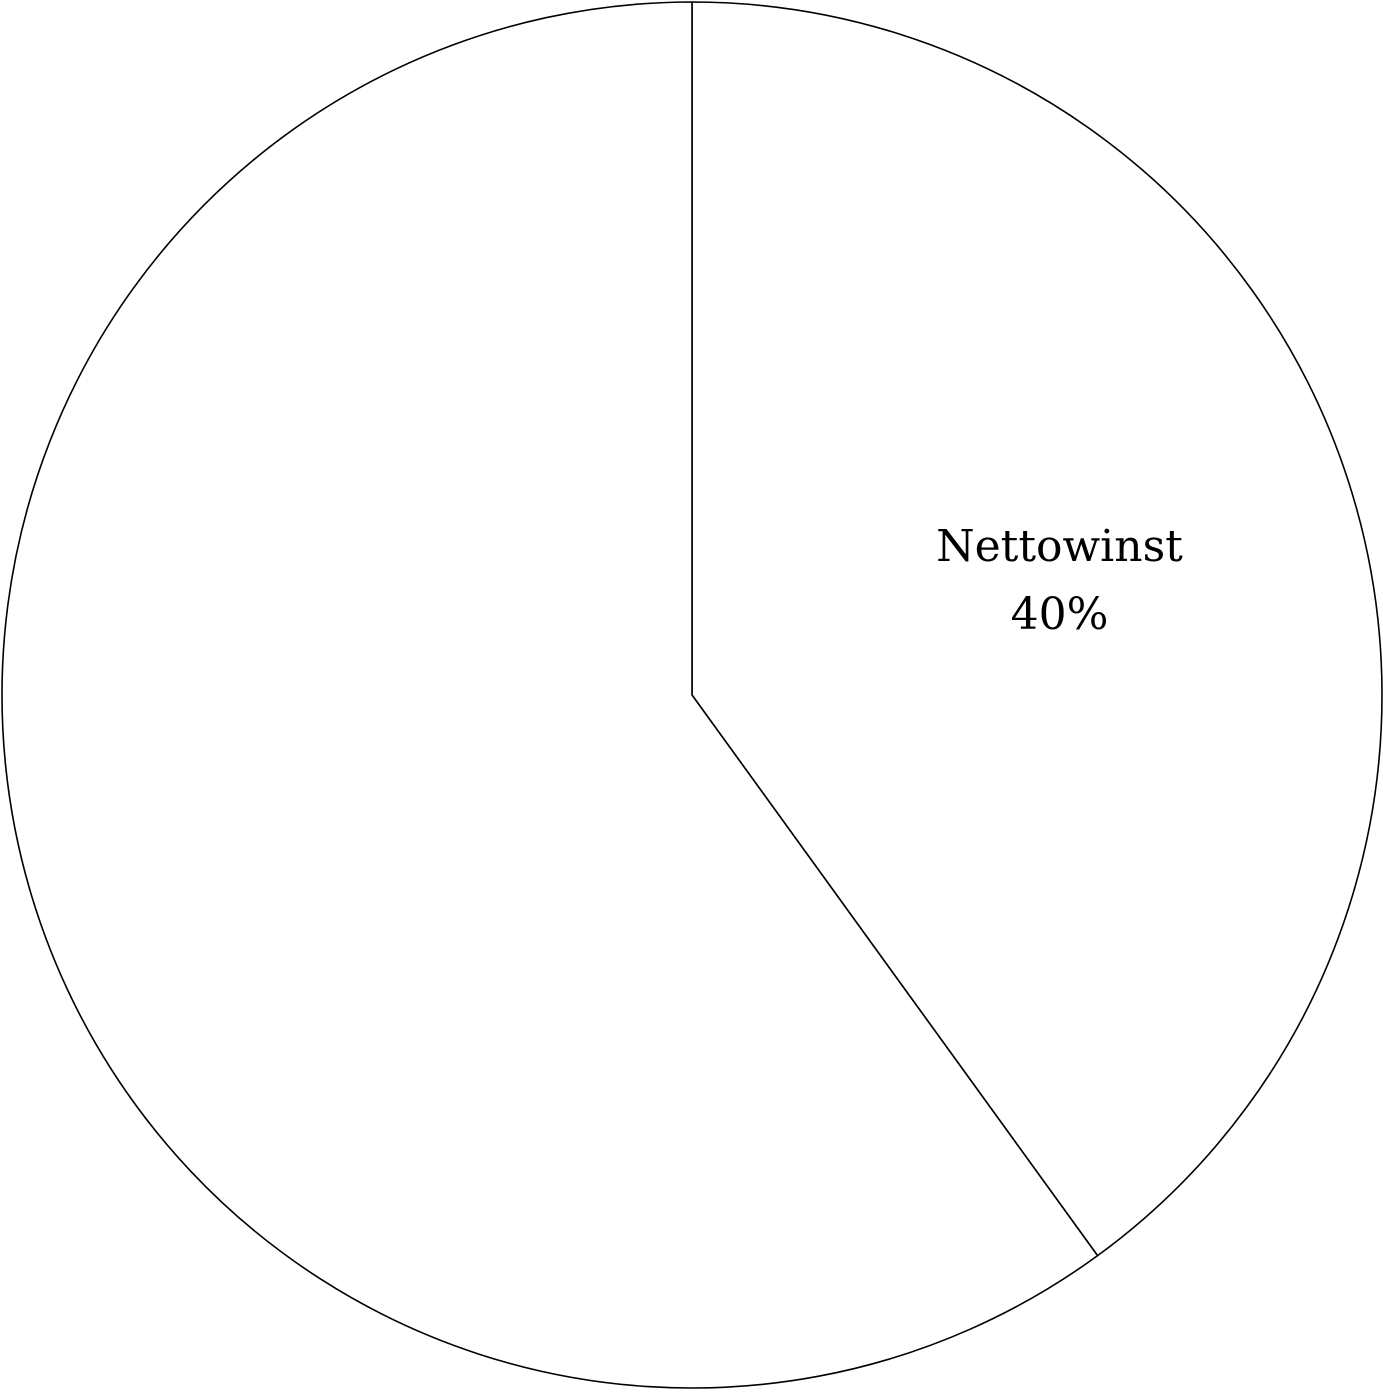  What do you see at coordinates (1059, 546) in the screenshot?
I see `slice-name-label: Nettowinst` at bounding box center [1059, 546].